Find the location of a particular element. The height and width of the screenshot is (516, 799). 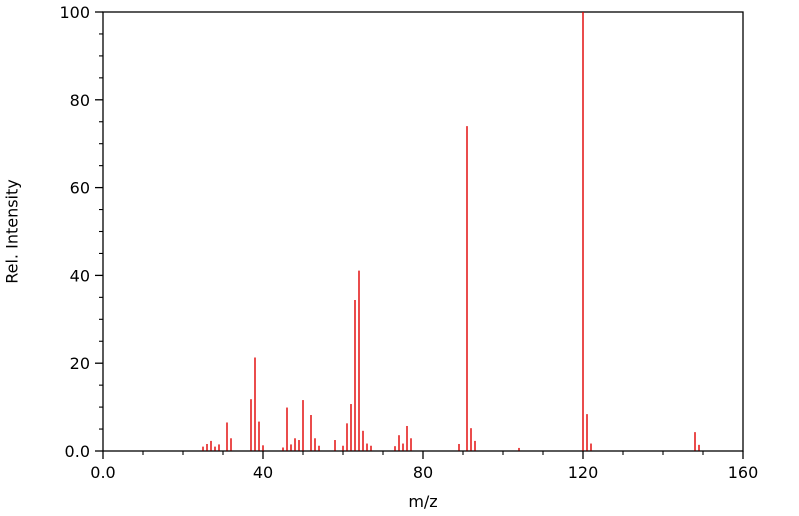

y-tick-label: 60 is located at coordinates (80, 188).